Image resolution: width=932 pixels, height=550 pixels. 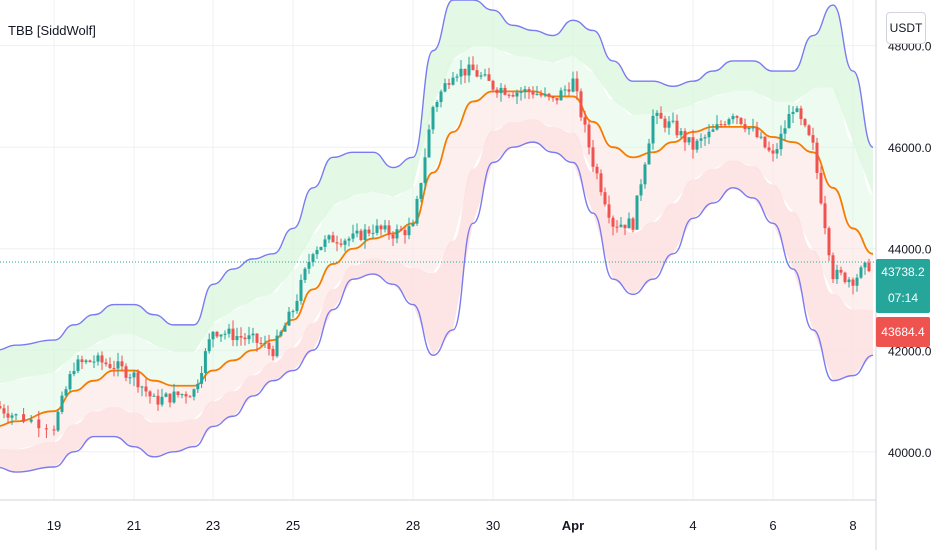 I want to click on x-tick-label: 28, so click(x=413, y=525).